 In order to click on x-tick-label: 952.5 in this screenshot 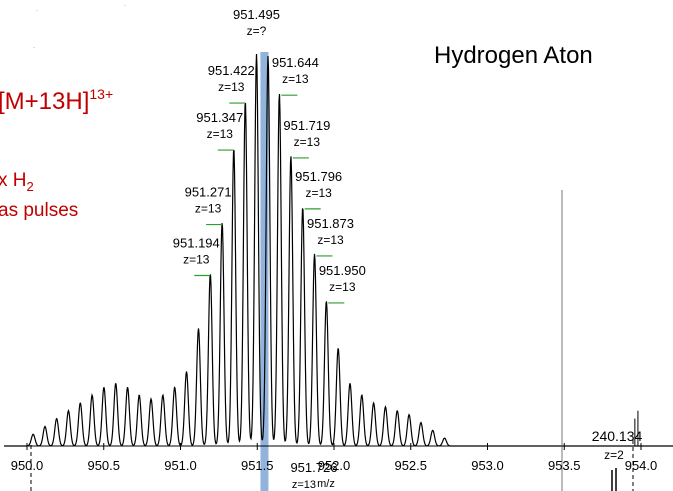, I will do `click(410, 465)`.